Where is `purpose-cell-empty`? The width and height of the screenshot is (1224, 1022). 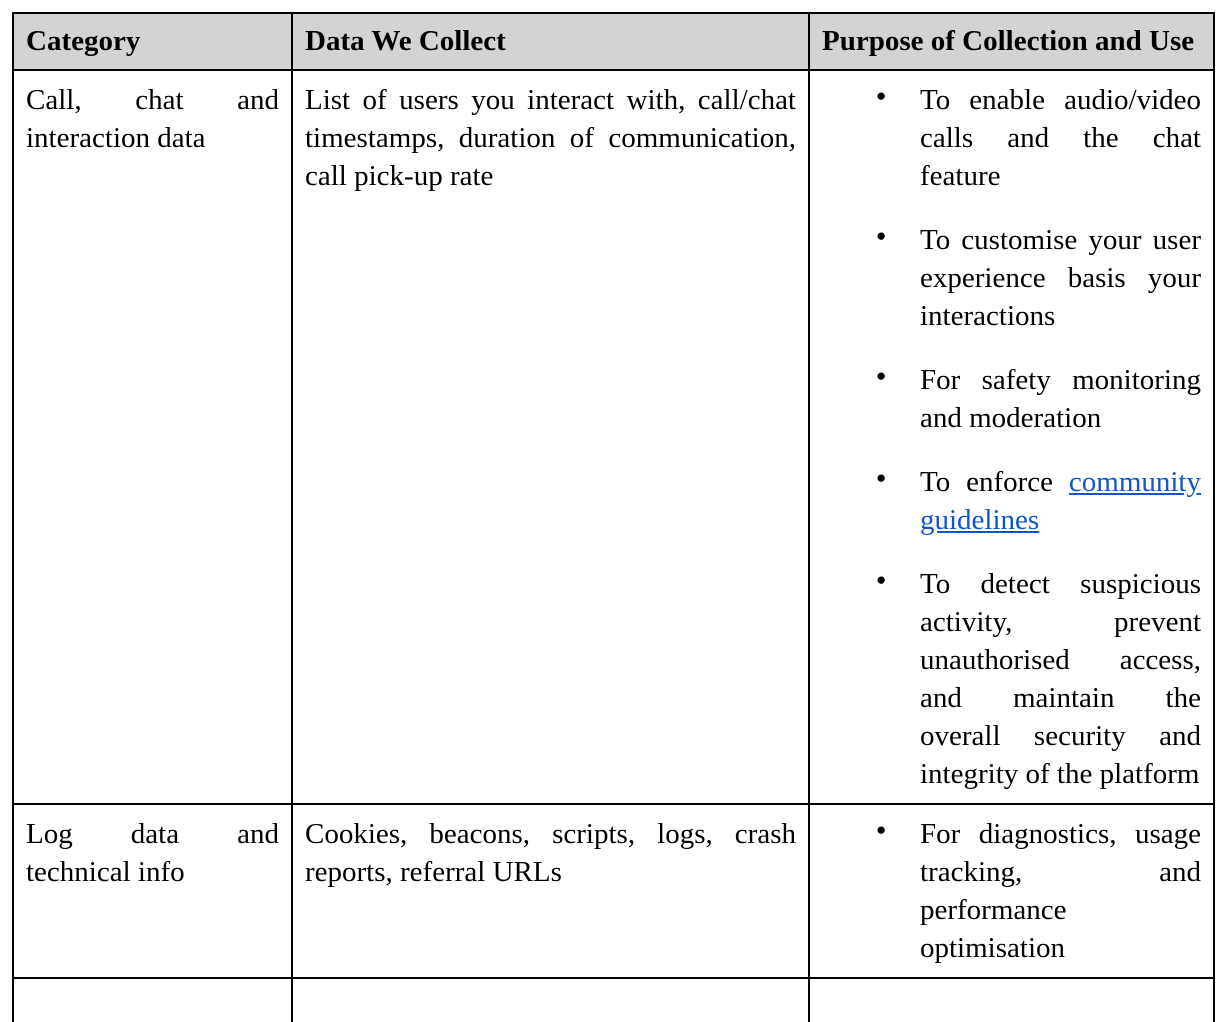 purpose-cell-empty is located at coordinates (1011, 999).